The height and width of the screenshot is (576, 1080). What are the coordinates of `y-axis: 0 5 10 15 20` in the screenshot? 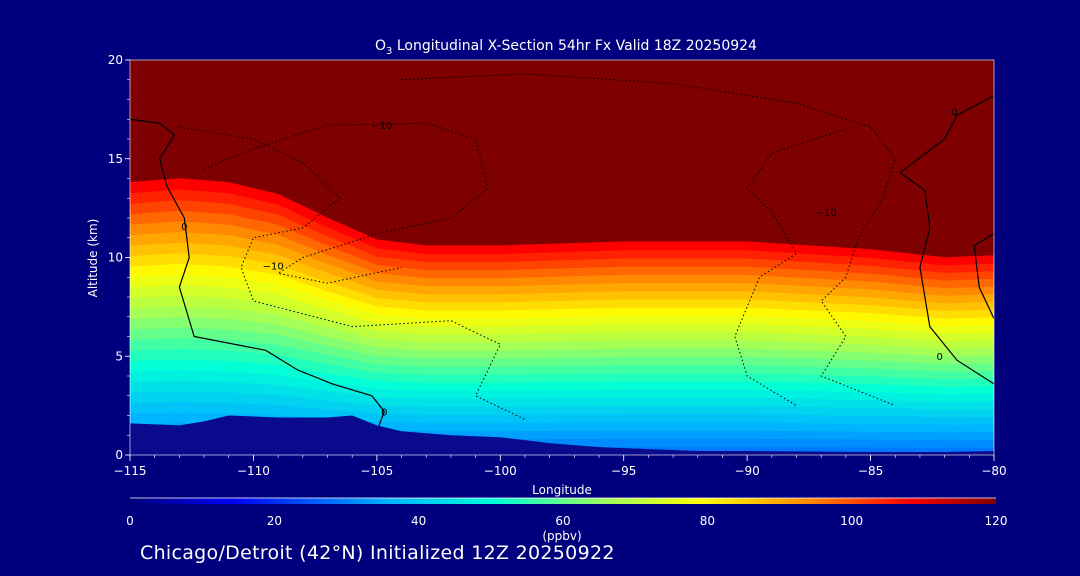 It's located at (119, 257).